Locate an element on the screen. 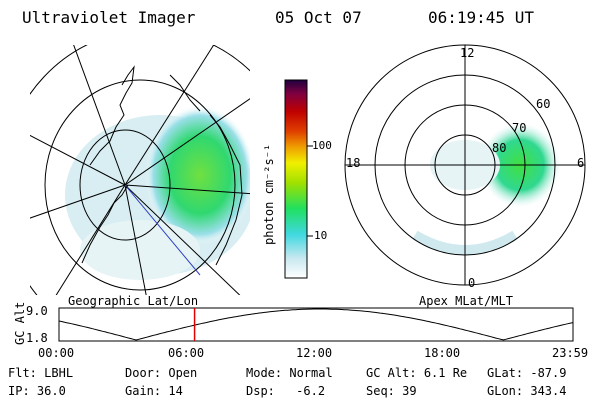  track-ylabel: GC Alt is located at coordinates (20, 323).